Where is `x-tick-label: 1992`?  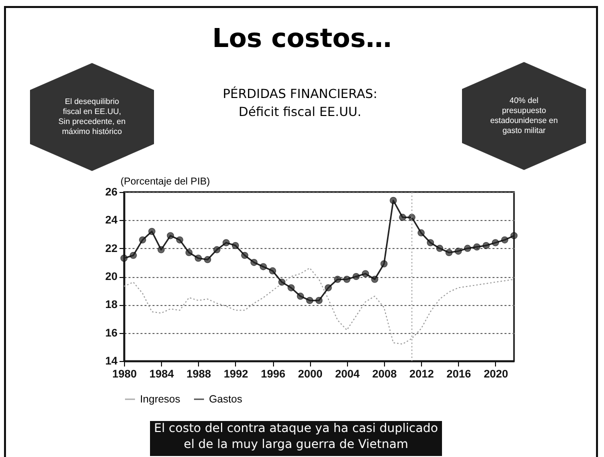 x-tick-label: 1992 is located at coordinates (236, 374).